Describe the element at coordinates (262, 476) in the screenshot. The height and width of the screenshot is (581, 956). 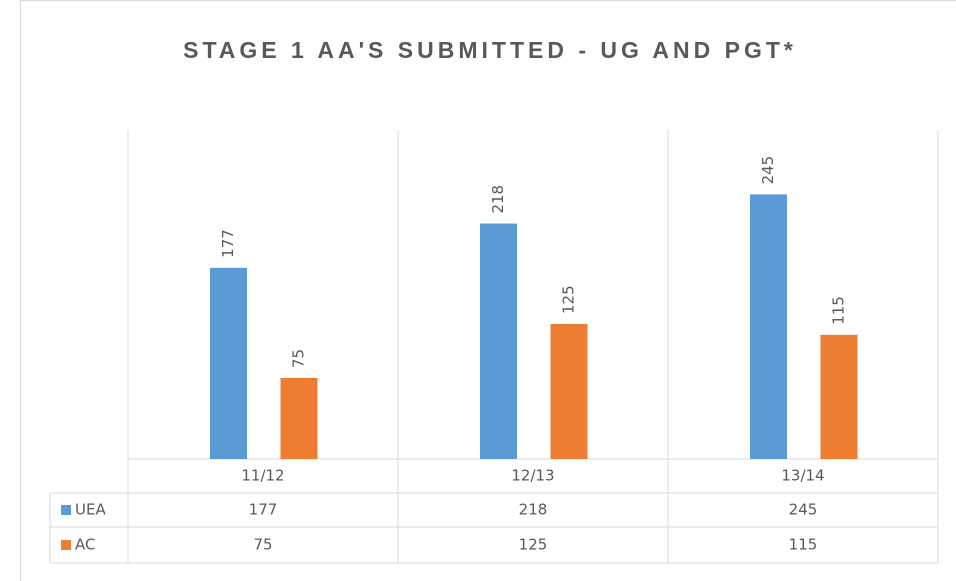
I see `x-tick-label: 11/12` at that location.